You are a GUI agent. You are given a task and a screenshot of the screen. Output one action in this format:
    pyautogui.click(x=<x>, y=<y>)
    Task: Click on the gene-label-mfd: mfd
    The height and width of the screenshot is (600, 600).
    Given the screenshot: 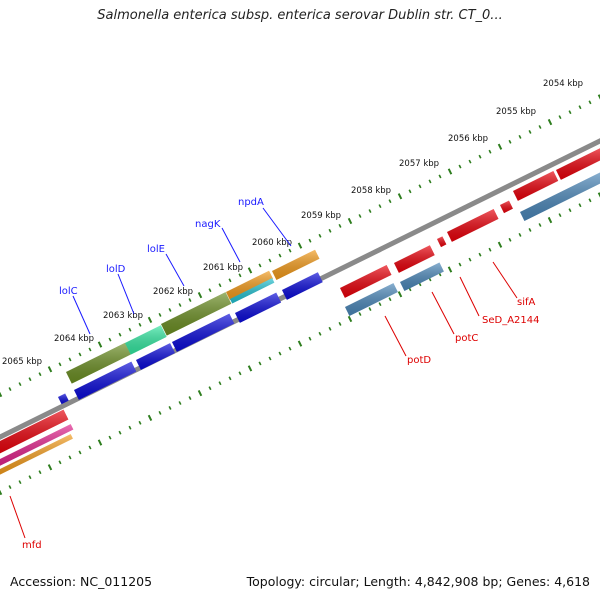 What is the action you would take?
    pyautogui.click(x=32, y=545)
    